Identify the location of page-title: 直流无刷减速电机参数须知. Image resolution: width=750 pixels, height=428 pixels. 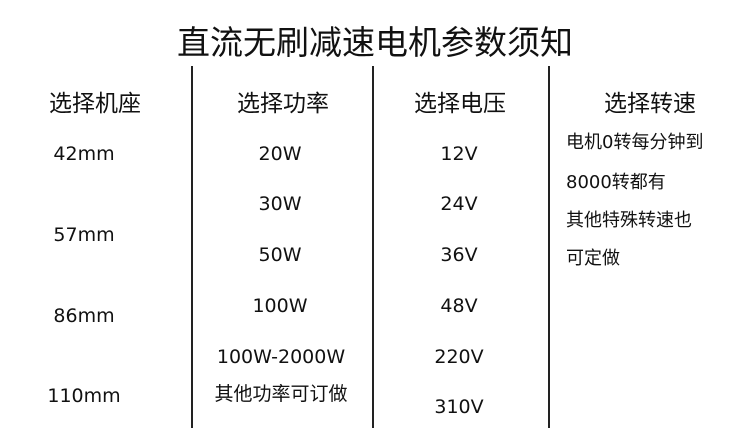
(375, 42).